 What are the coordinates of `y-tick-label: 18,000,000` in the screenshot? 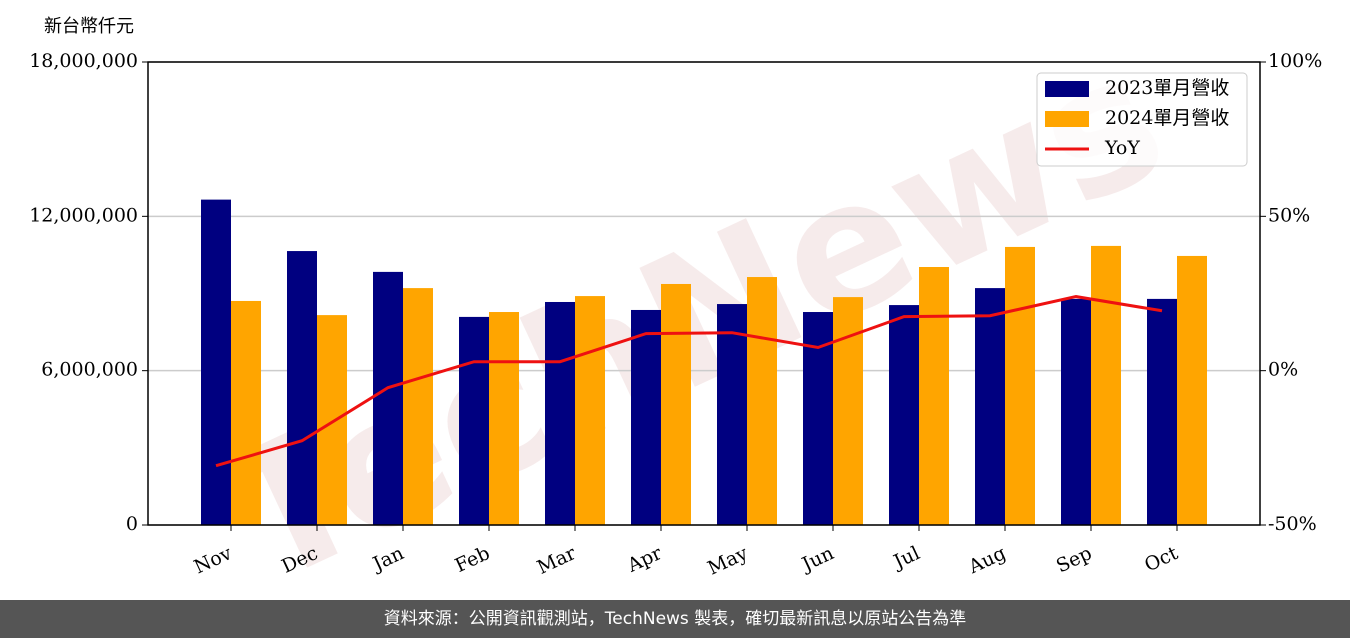 It's located at (83, 61).